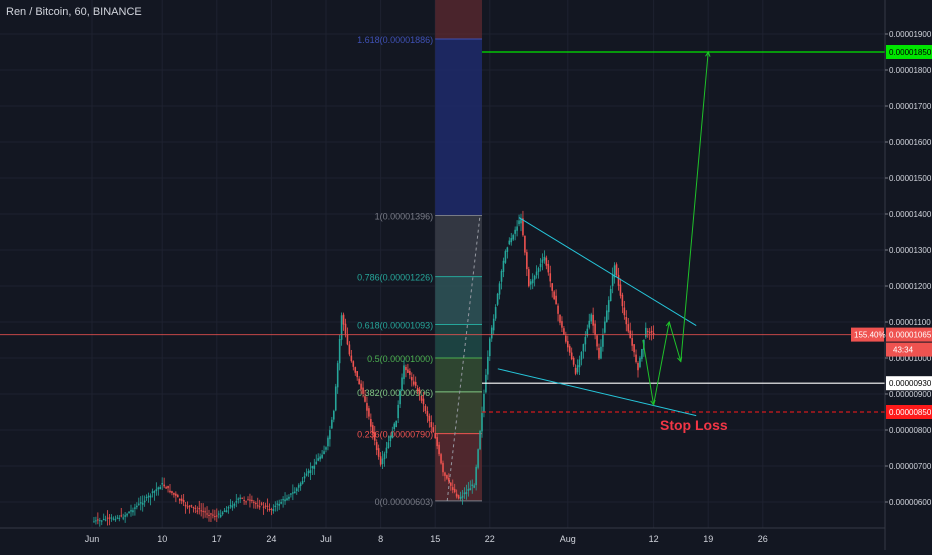 Image resolution: width=932 pixels, height=555 pixels. I want to click on price-tick-label: 0.00001200, so click(910, 286).